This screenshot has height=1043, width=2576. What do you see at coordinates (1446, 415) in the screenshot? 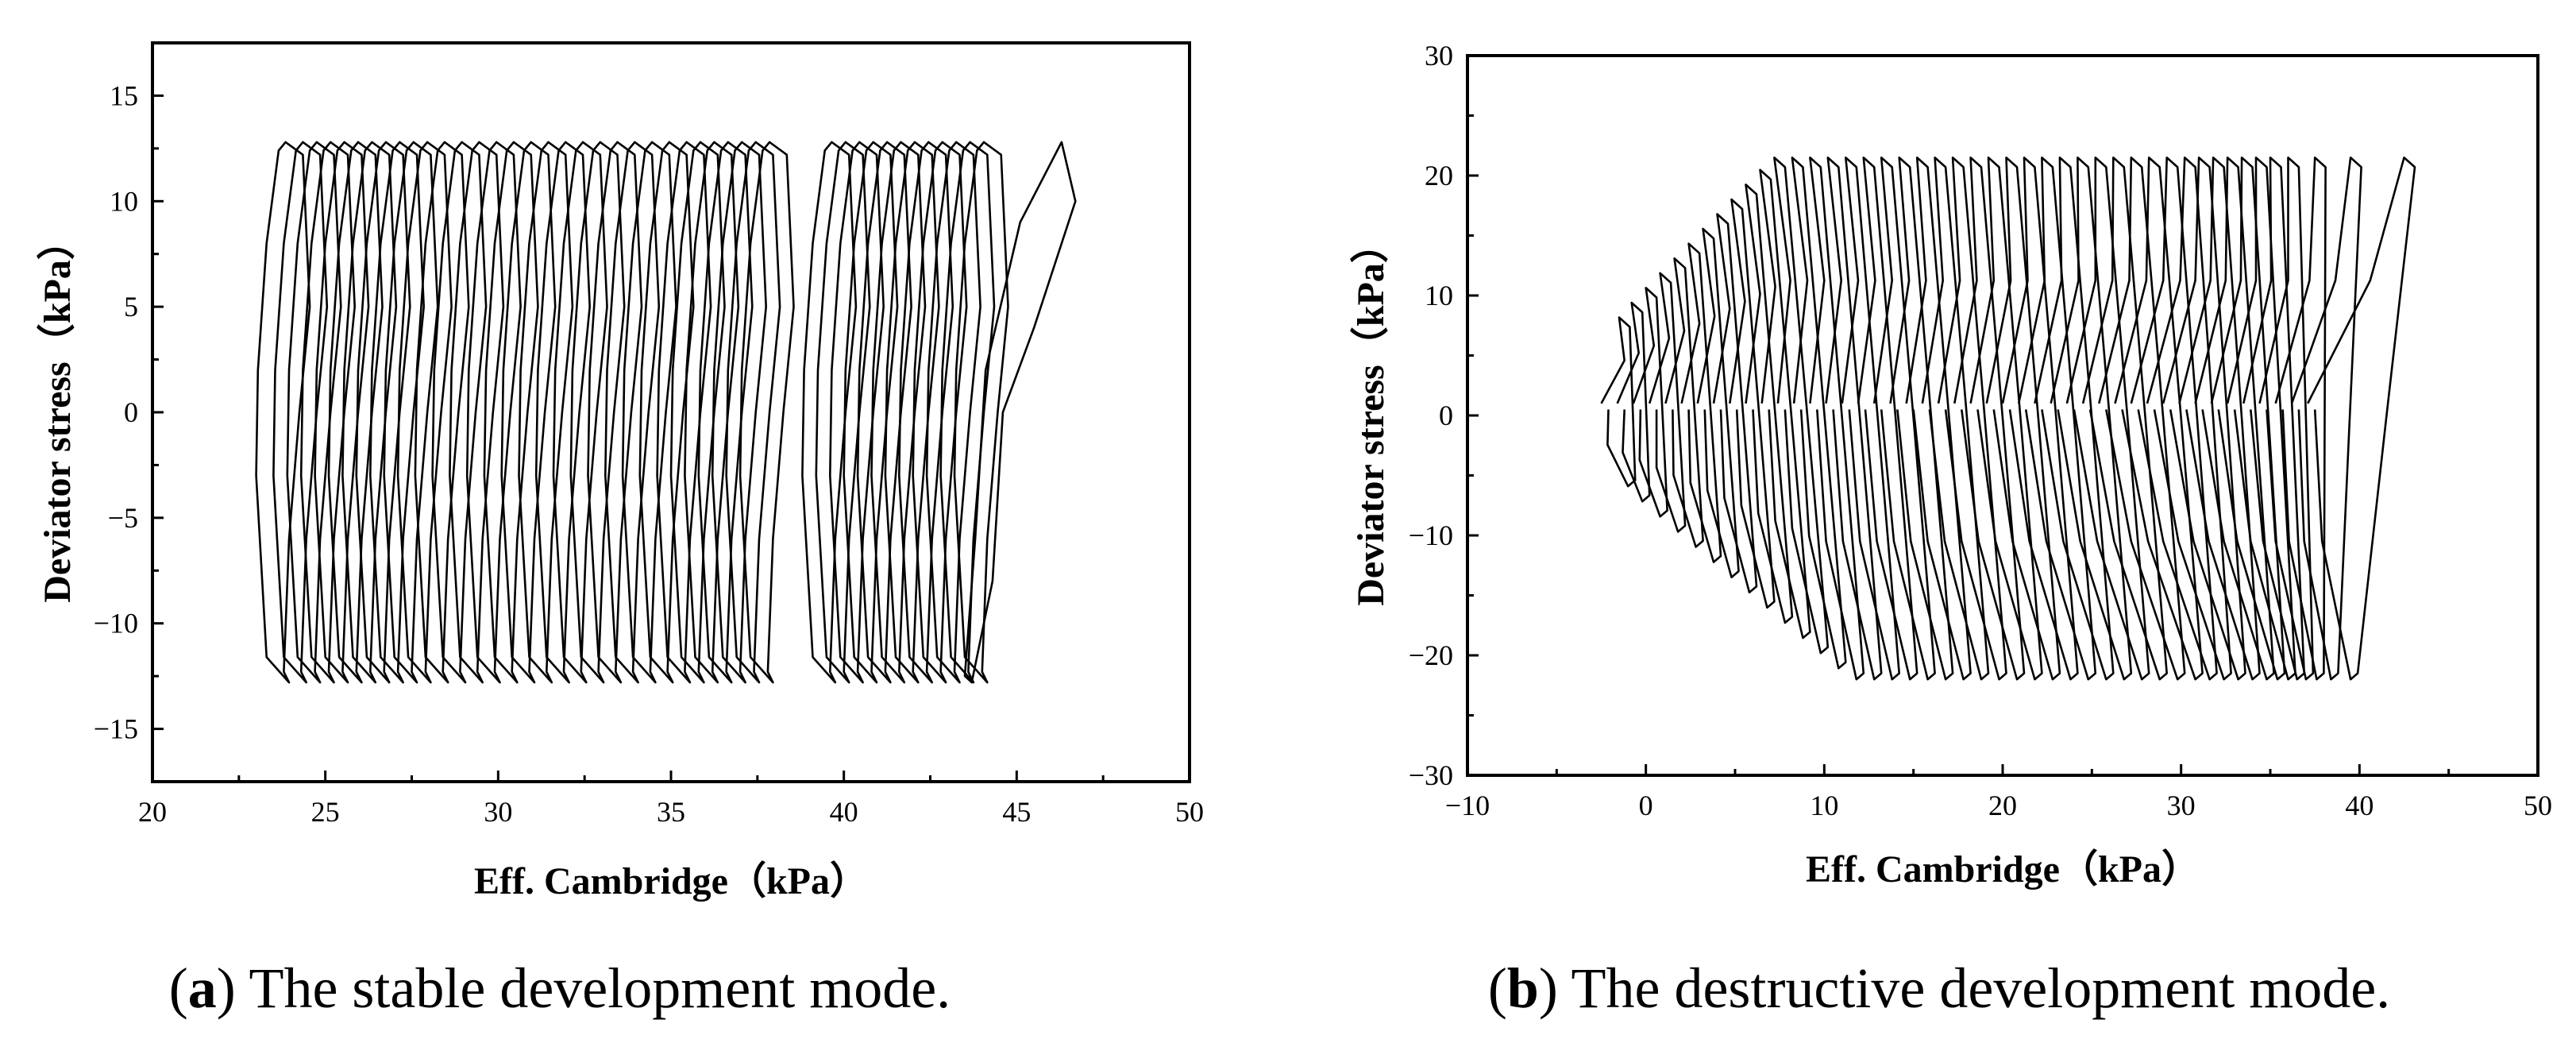
I see `y-tick-label-b: 0` at bounding box center [1446, 415].